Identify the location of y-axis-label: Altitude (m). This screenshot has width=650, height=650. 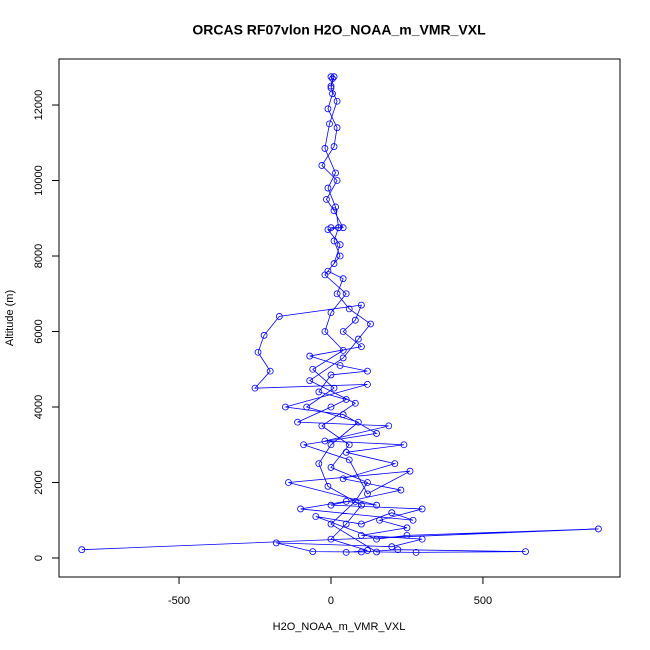
(10, 318).